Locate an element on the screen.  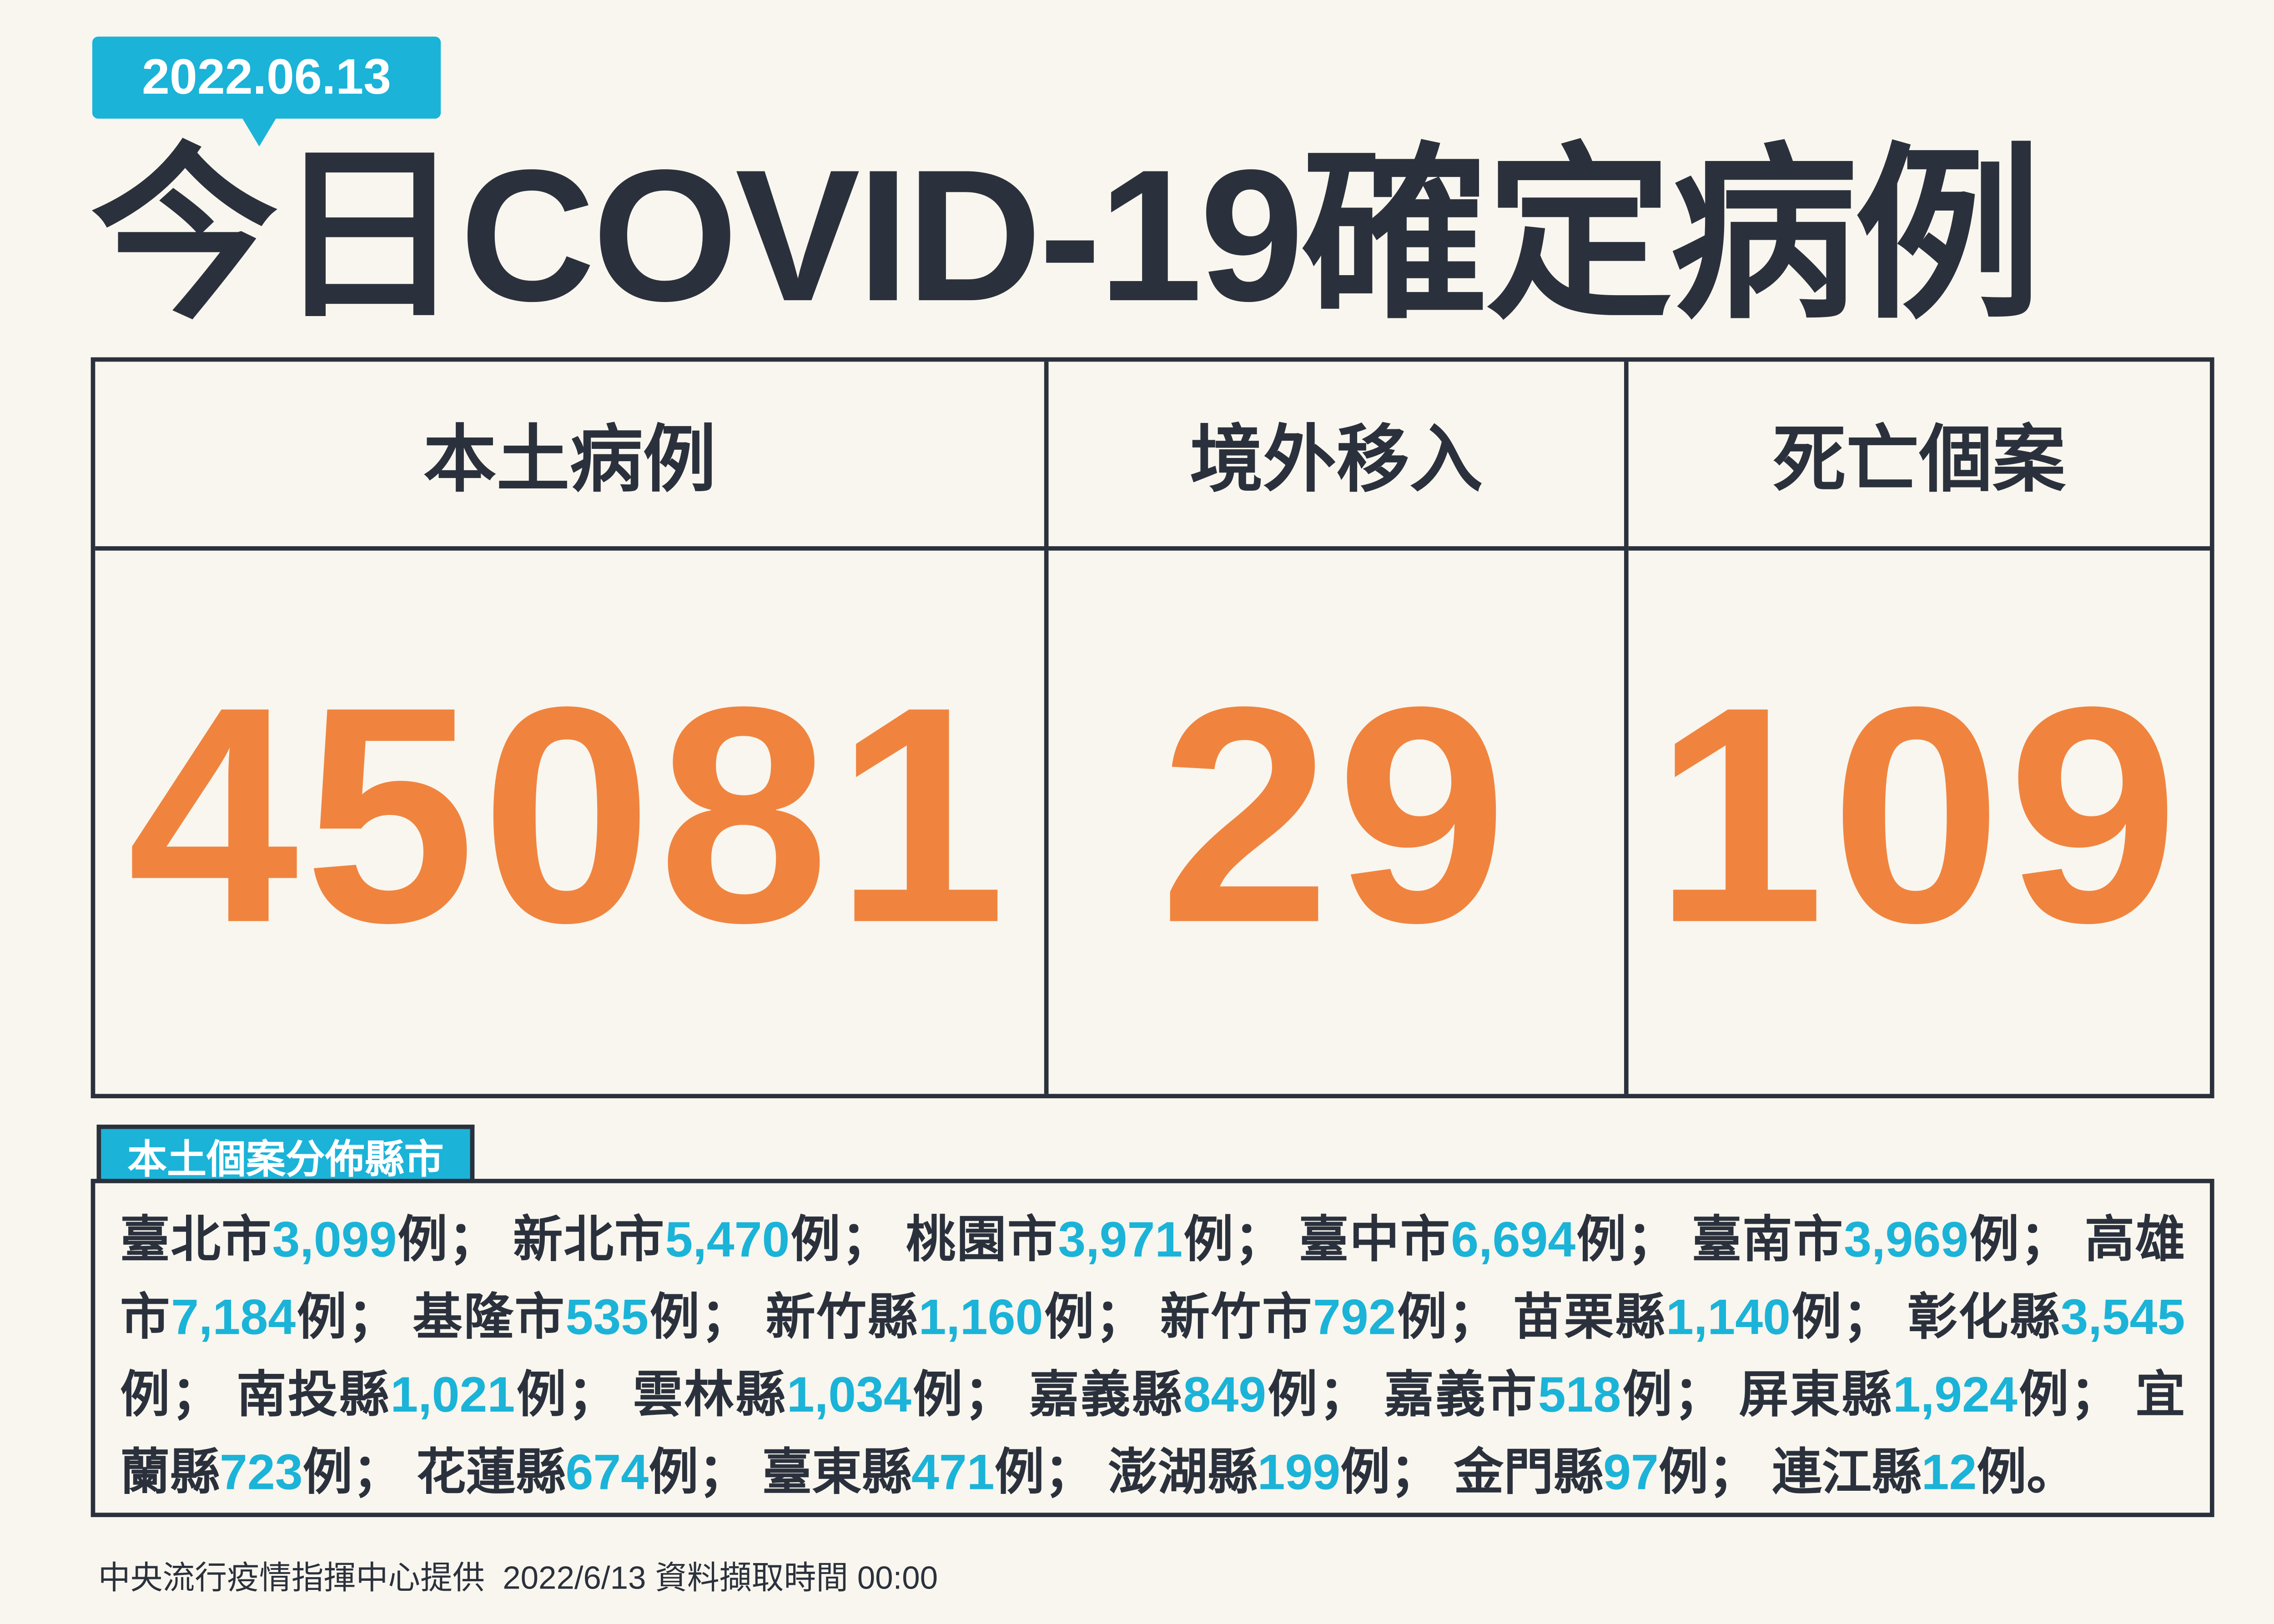
header-imported-cases: 境外移入 is located at coordinates (1338, 456).